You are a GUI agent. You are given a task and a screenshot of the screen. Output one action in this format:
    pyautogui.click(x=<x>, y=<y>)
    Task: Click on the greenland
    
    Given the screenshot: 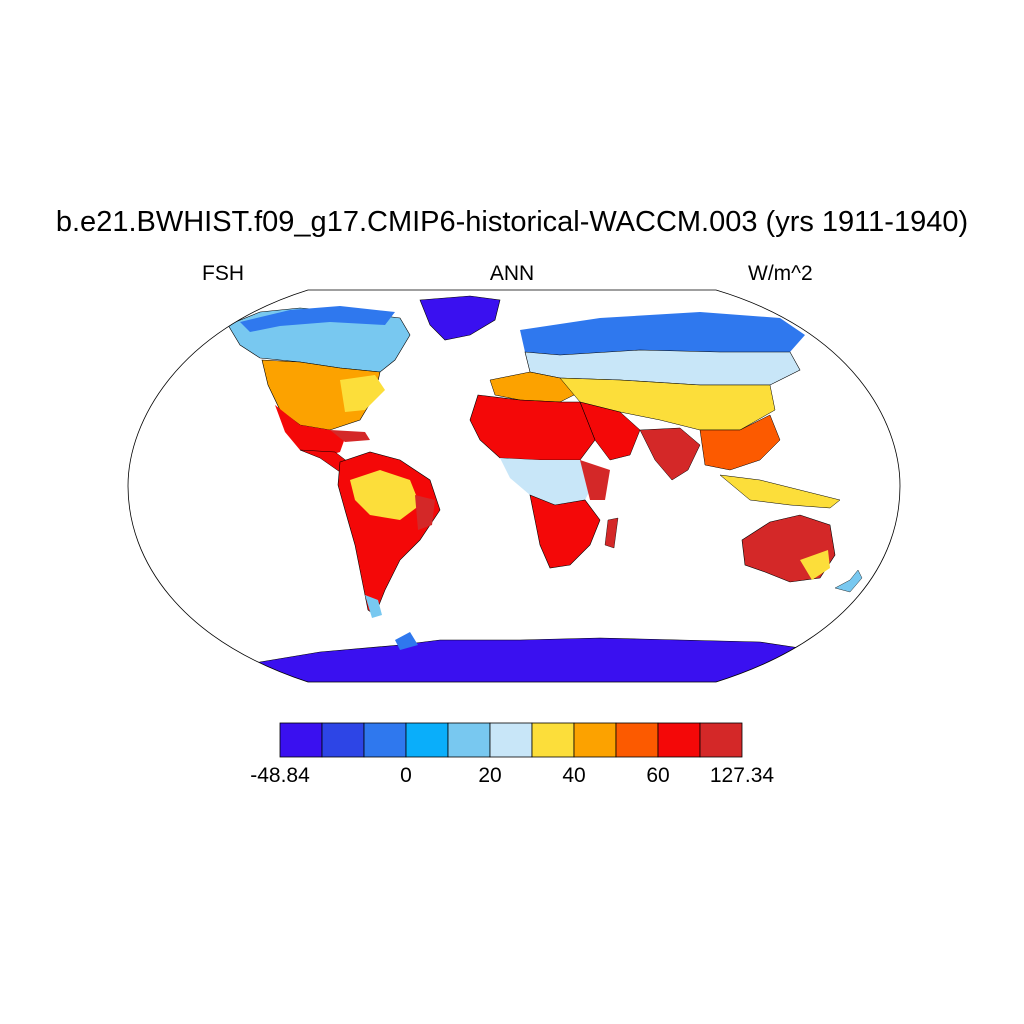 What is the action you would take?
    pyautogui.click(x=460, y=318)
    